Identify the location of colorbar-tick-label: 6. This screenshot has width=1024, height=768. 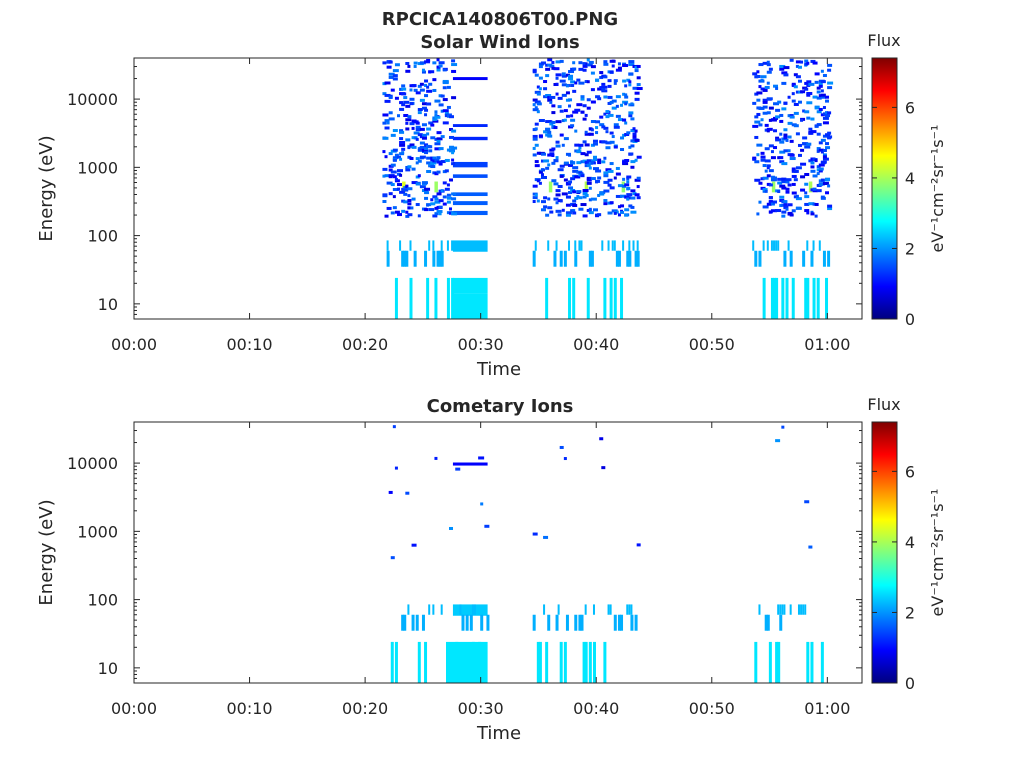
(910, 107).